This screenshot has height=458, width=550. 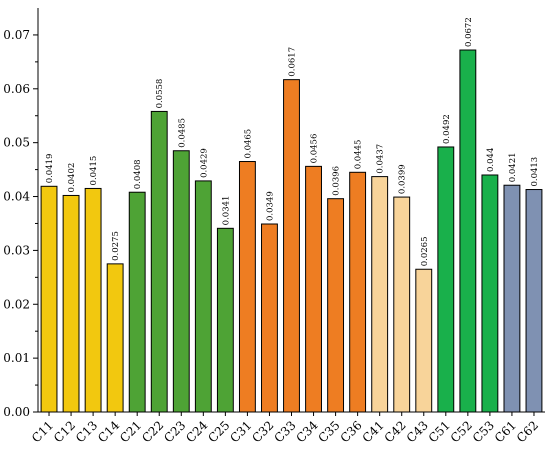 I want to click on value-label-c14: 0.0275, so click(x=116, y=246).